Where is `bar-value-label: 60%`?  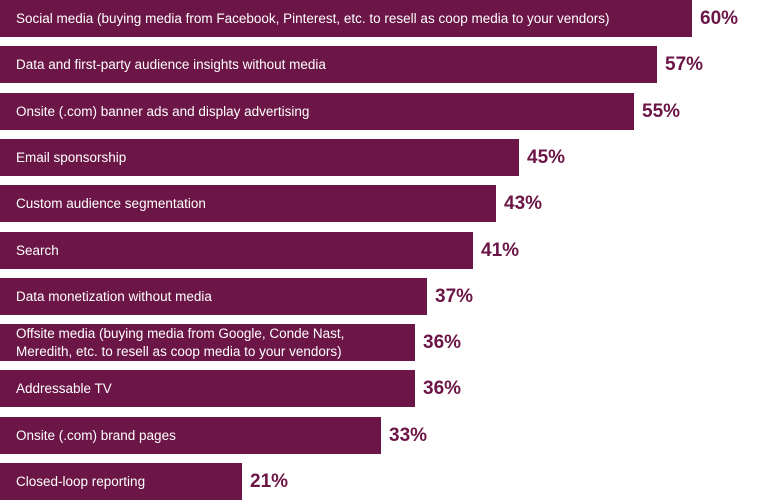
bar-value-label: 60% is located at coordinates (719, 18).